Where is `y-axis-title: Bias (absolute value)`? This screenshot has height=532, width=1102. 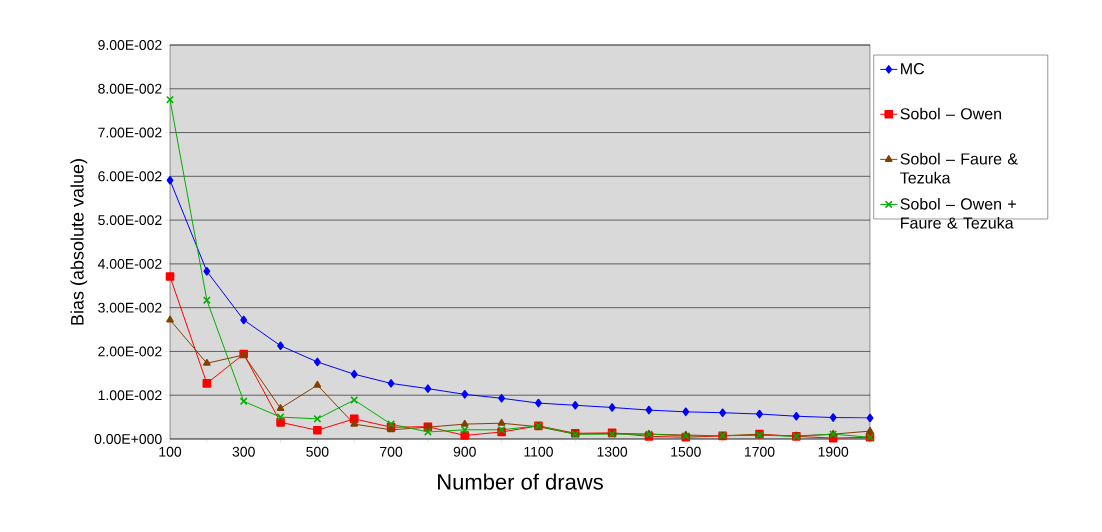 y-axis-title: Bias (absolute value) is located at coordinates (79, 242).